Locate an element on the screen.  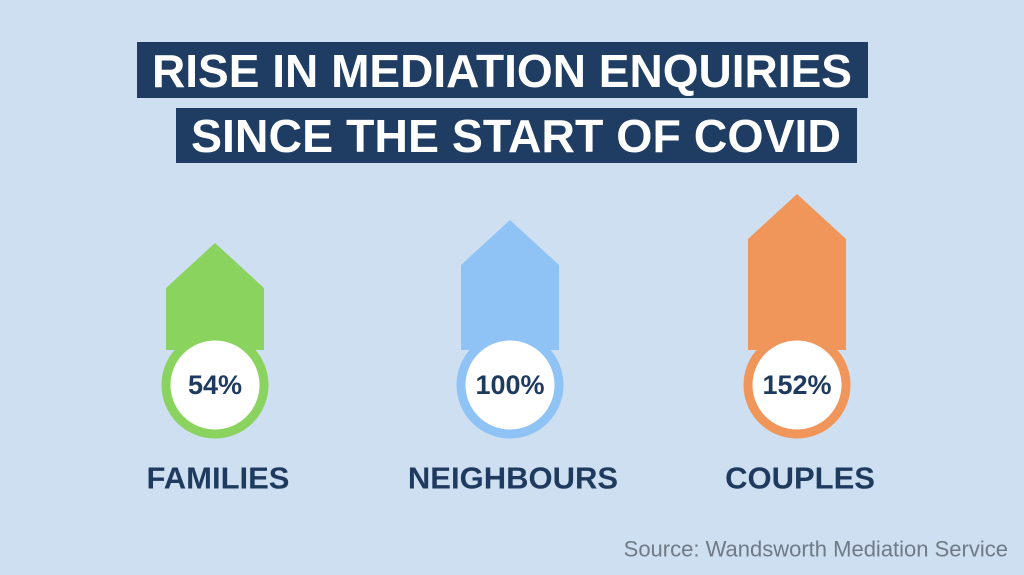
value-label: 152% is located at coordinates (796, 385).